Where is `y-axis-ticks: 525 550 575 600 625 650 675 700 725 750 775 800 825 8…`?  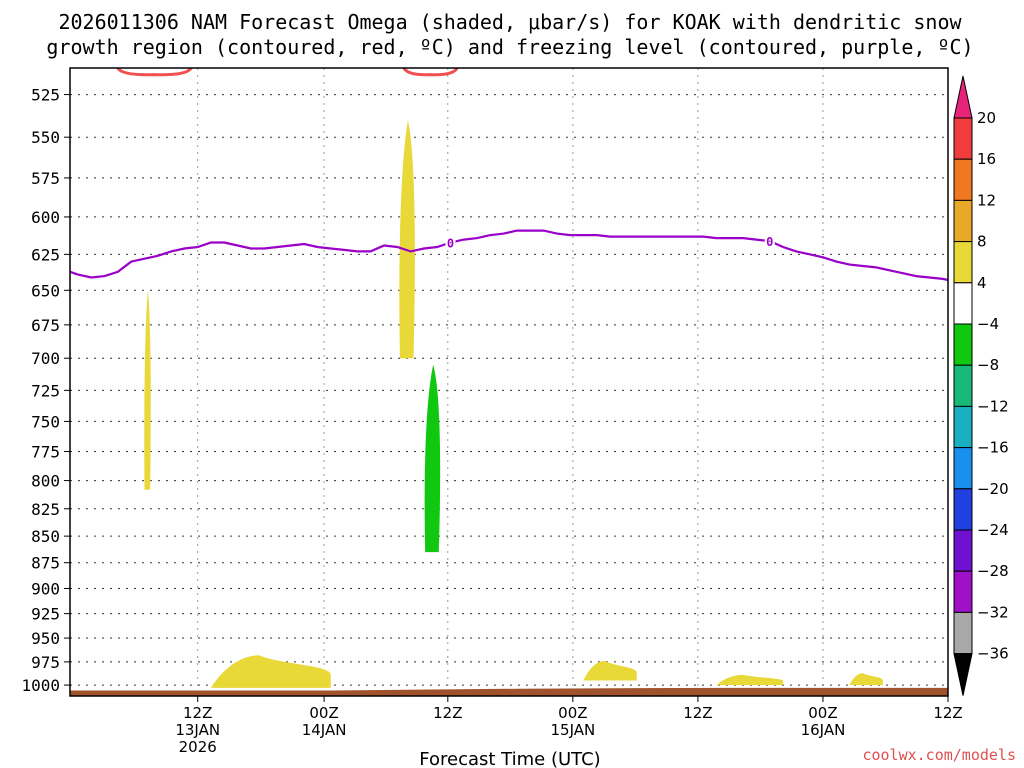
y-axis-ticks: 525 550 575 600 625 650 675 700 725 750 775 800 825 8… is located at coordinates (45, 390).